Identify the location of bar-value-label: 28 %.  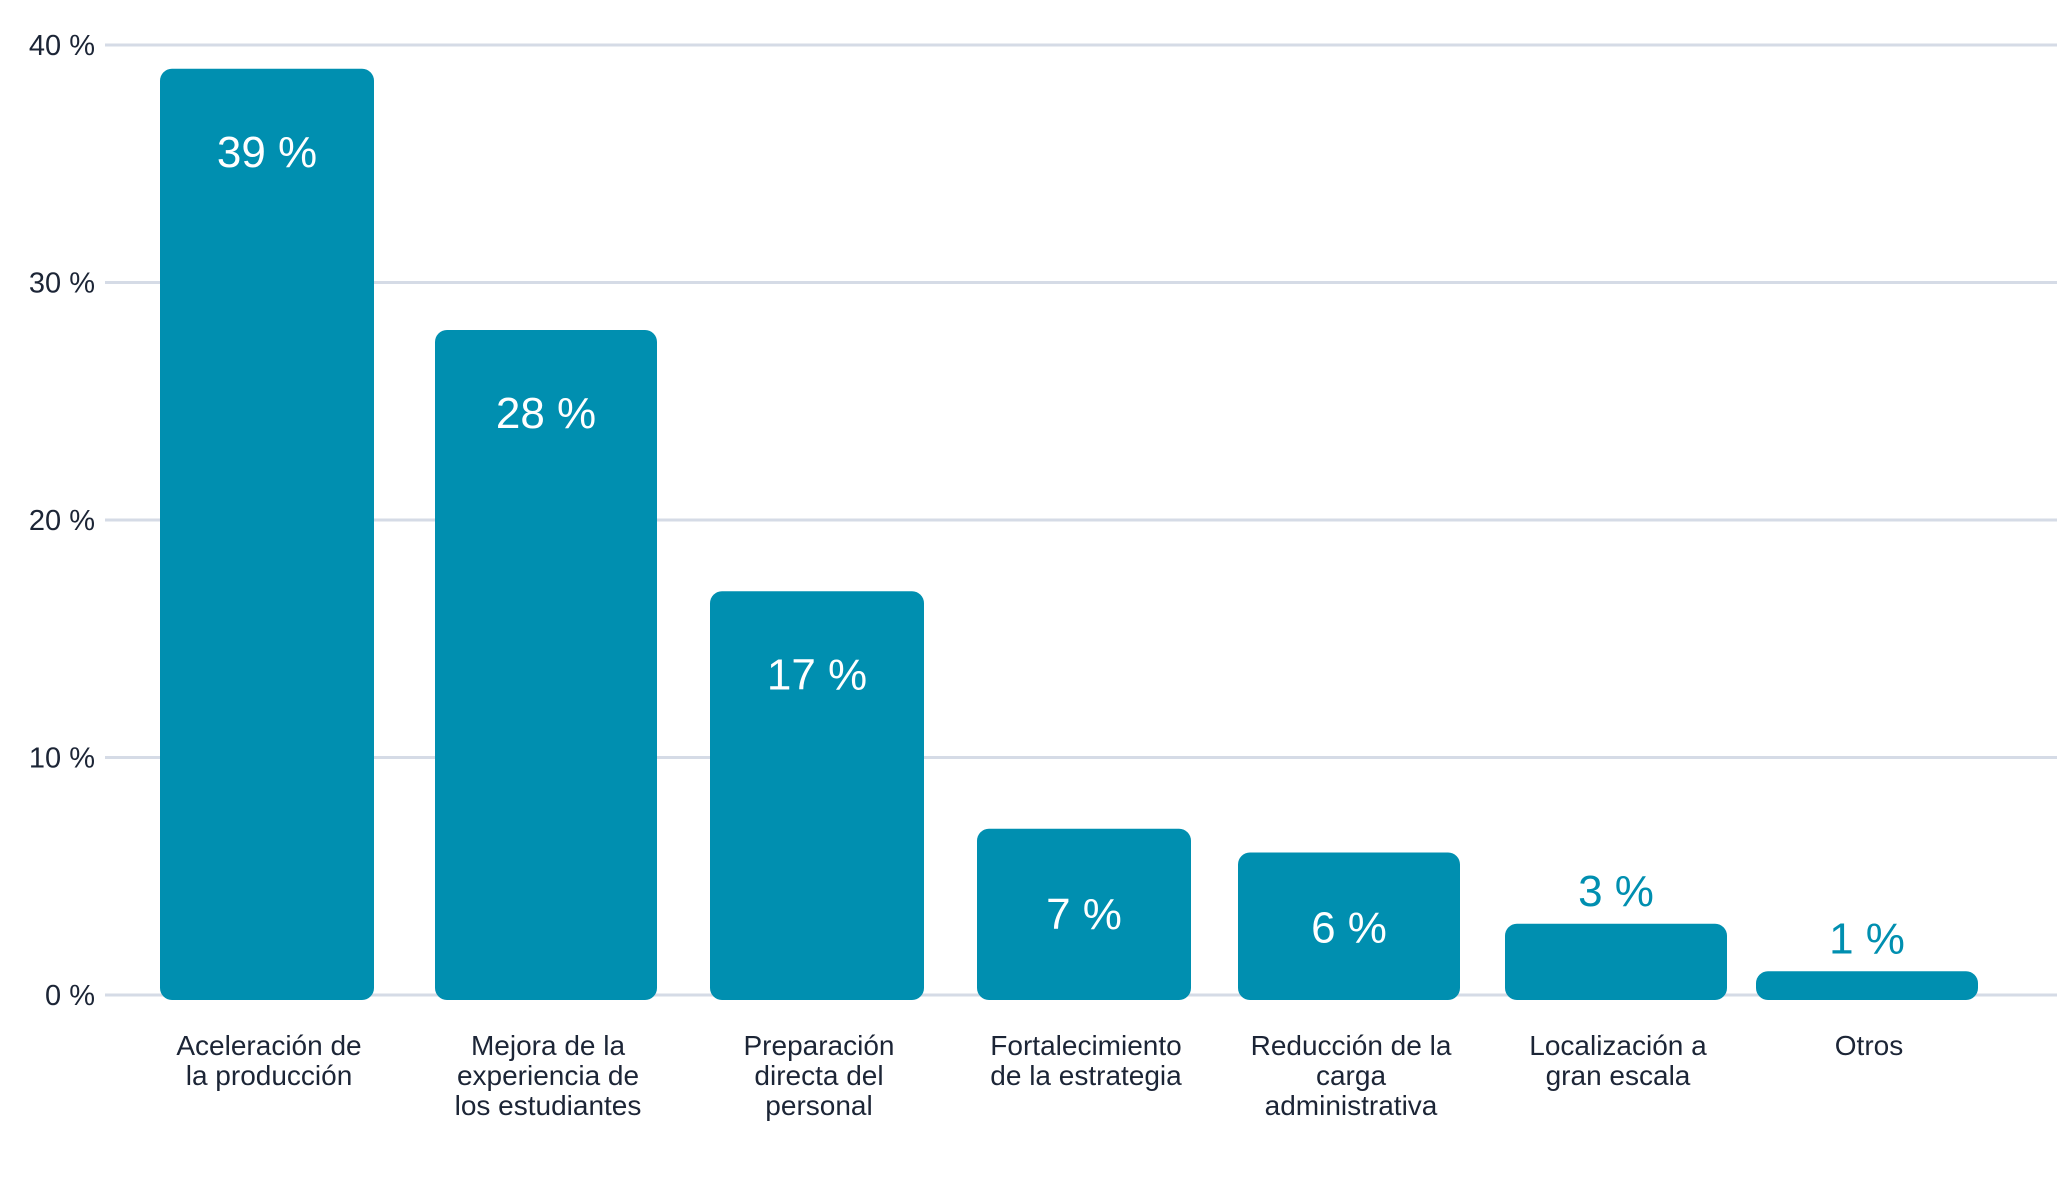
(546, 413).